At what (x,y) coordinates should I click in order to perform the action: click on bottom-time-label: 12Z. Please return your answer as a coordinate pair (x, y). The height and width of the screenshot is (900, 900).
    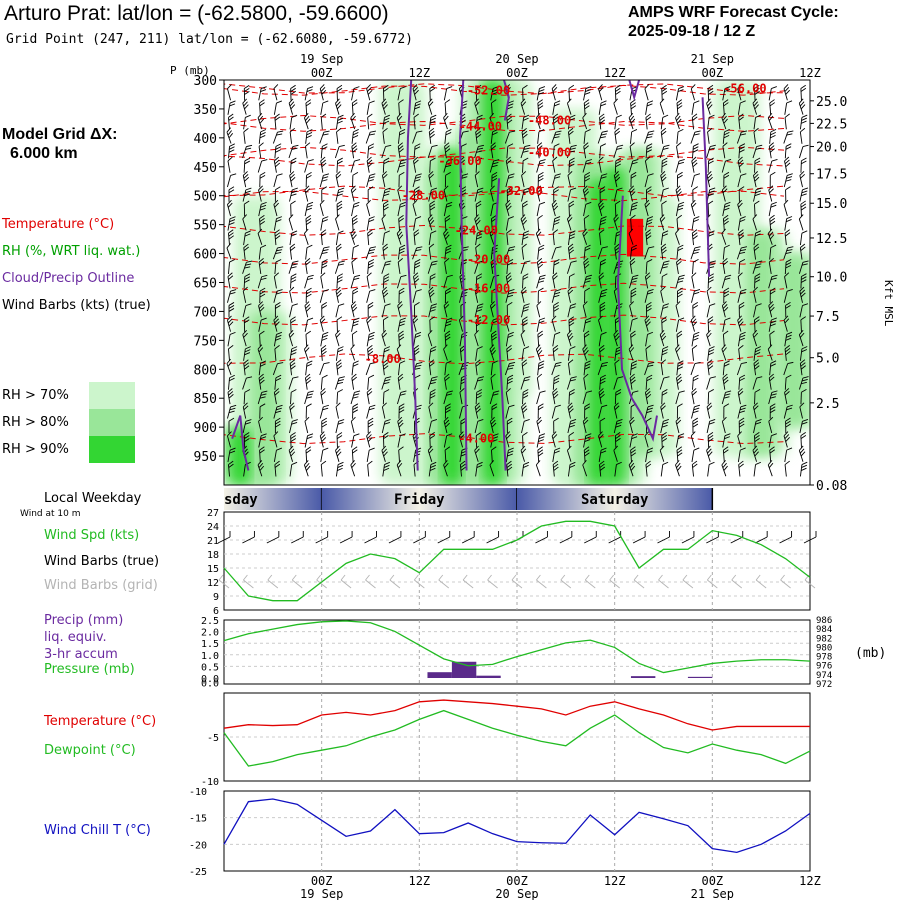
    Looking at the image, I should click on (419, 881).